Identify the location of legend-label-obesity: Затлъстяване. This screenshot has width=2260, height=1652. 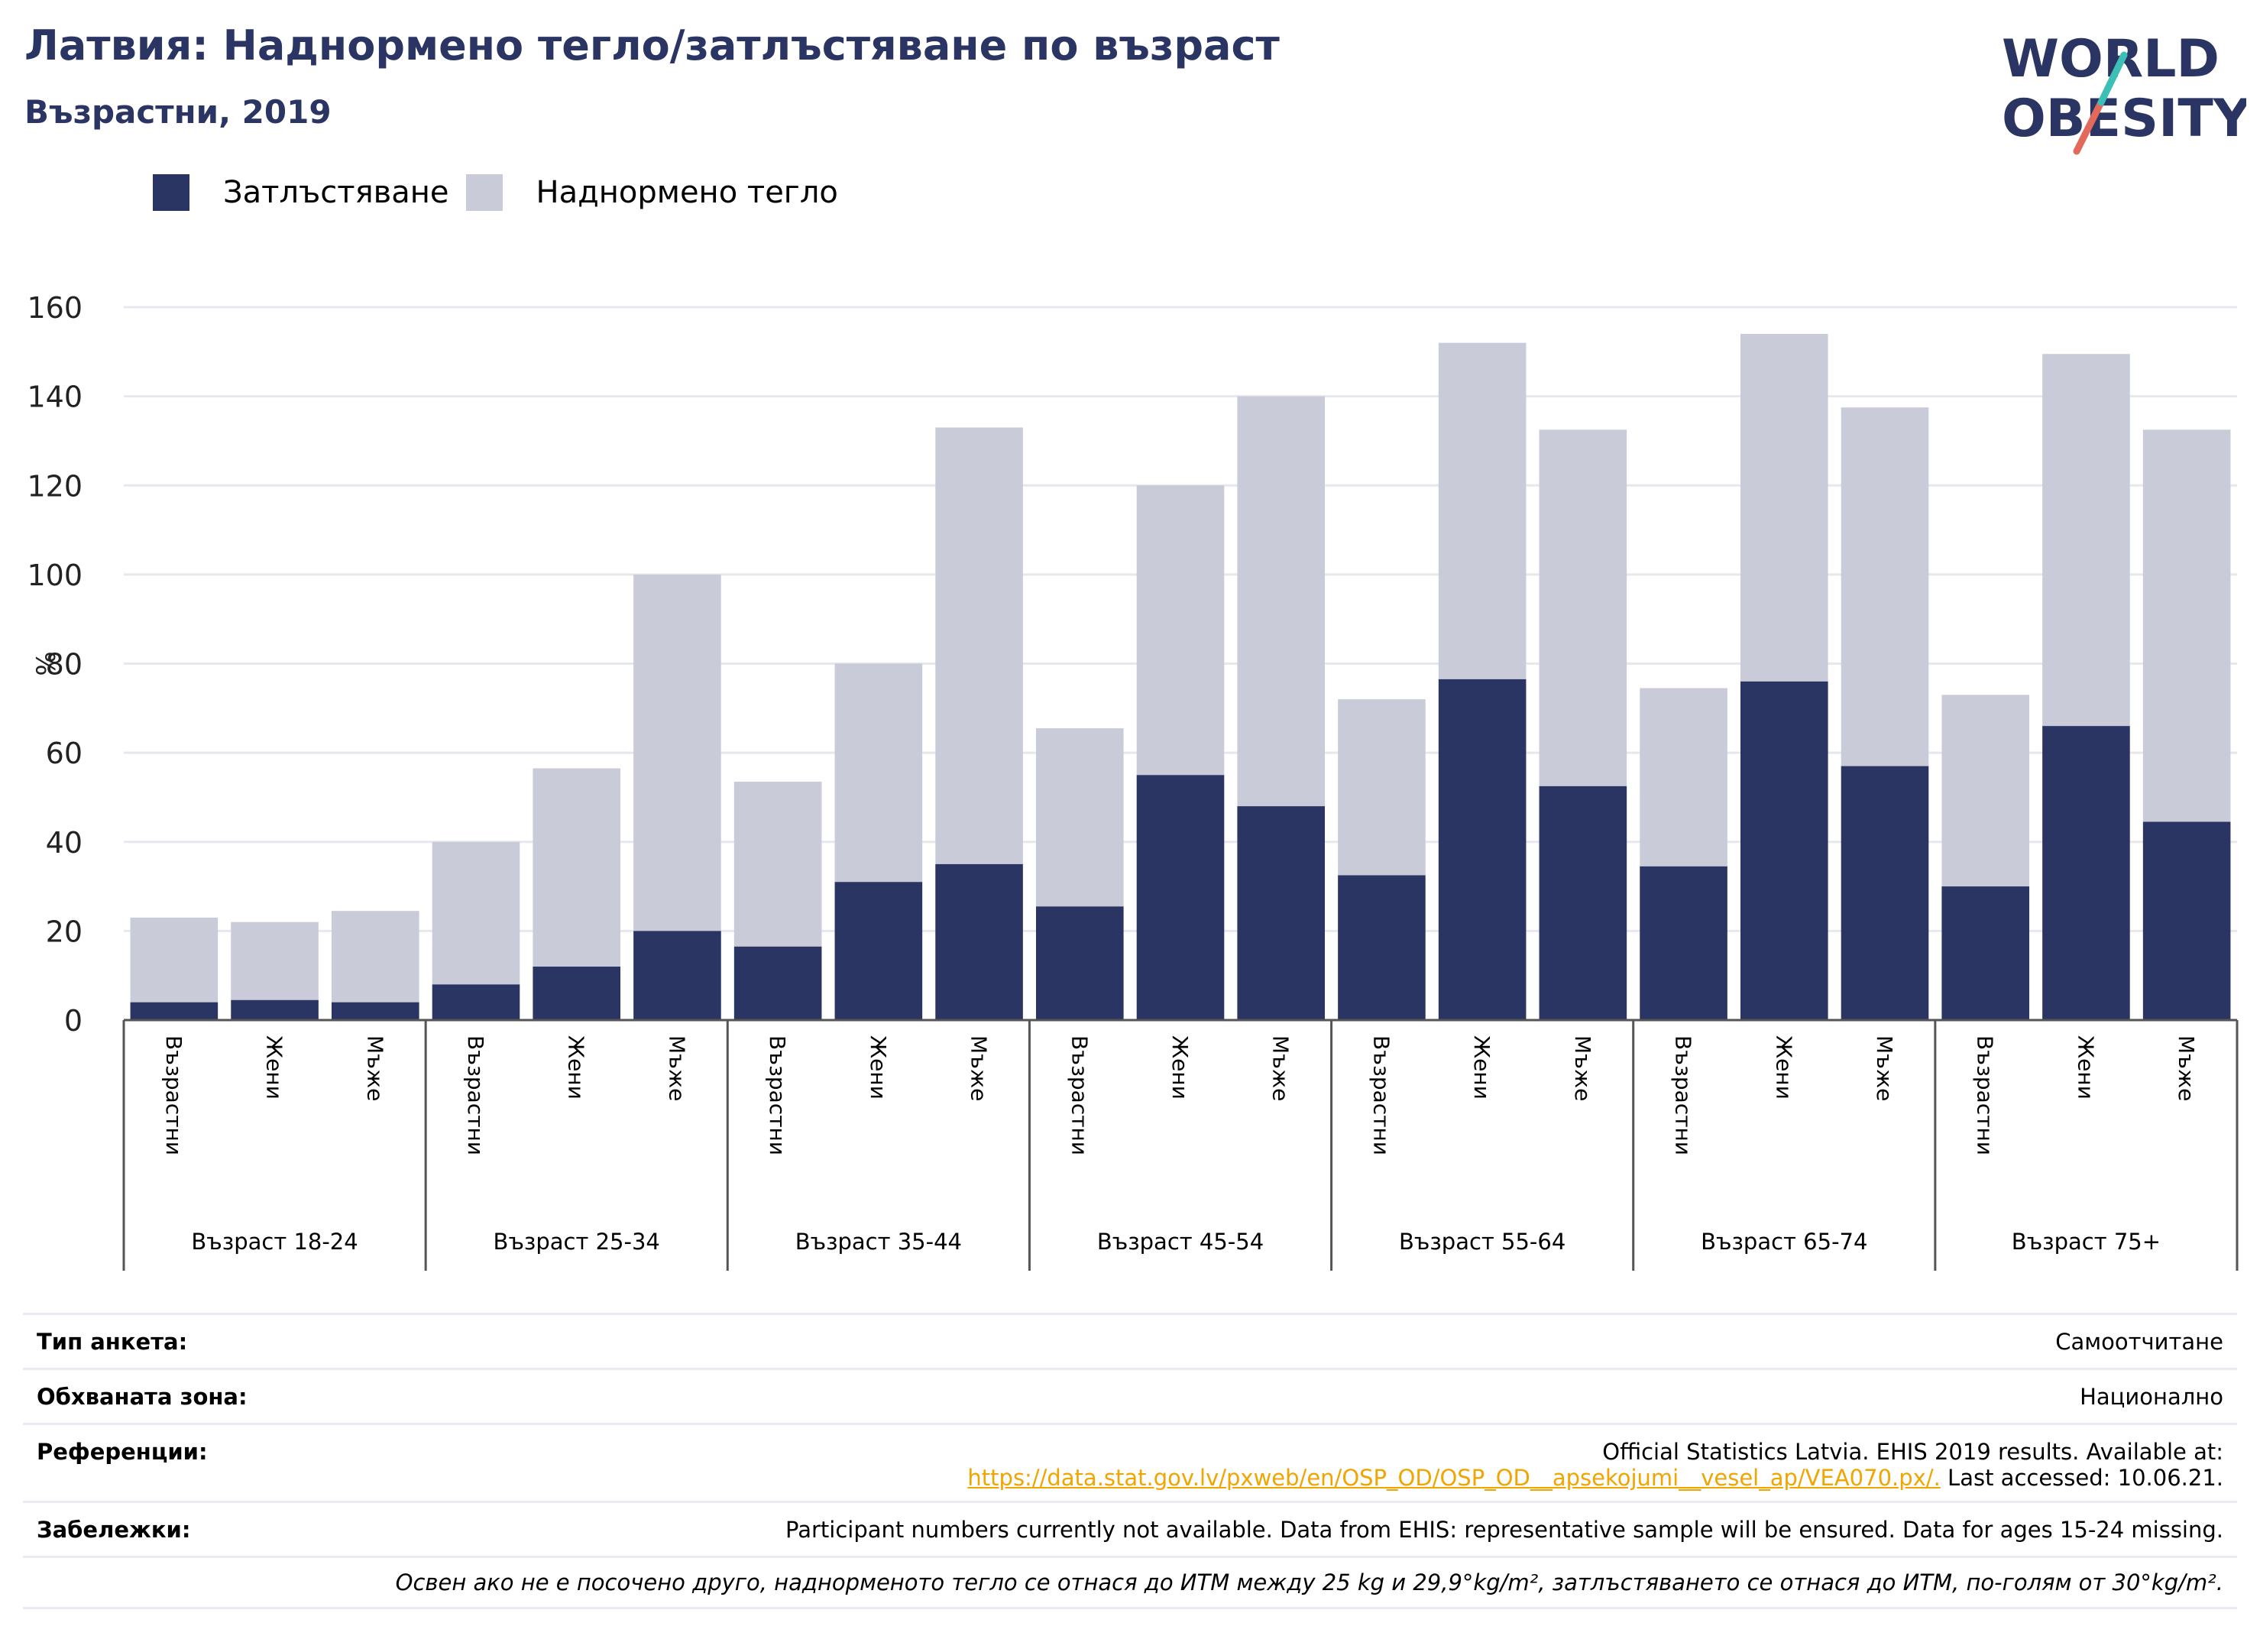
(336, 192).